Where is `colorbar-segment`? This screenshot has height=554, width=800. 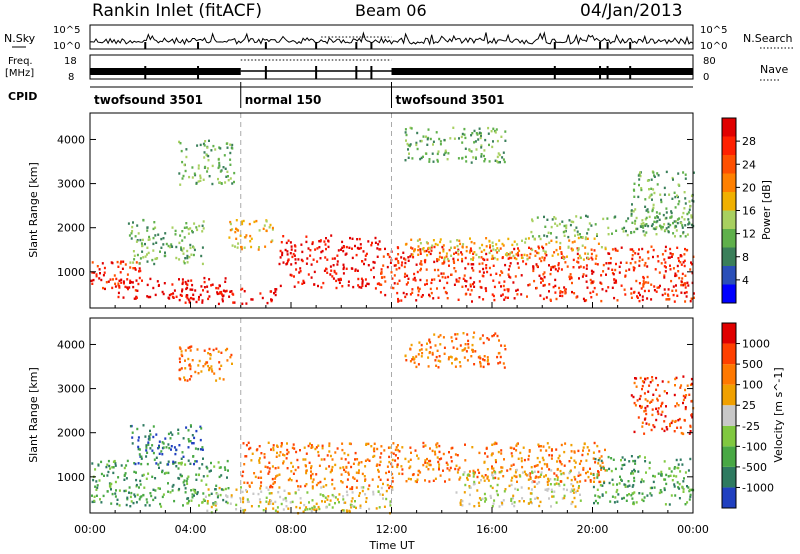
colorbar-segment is located at coordinates (729, 256).